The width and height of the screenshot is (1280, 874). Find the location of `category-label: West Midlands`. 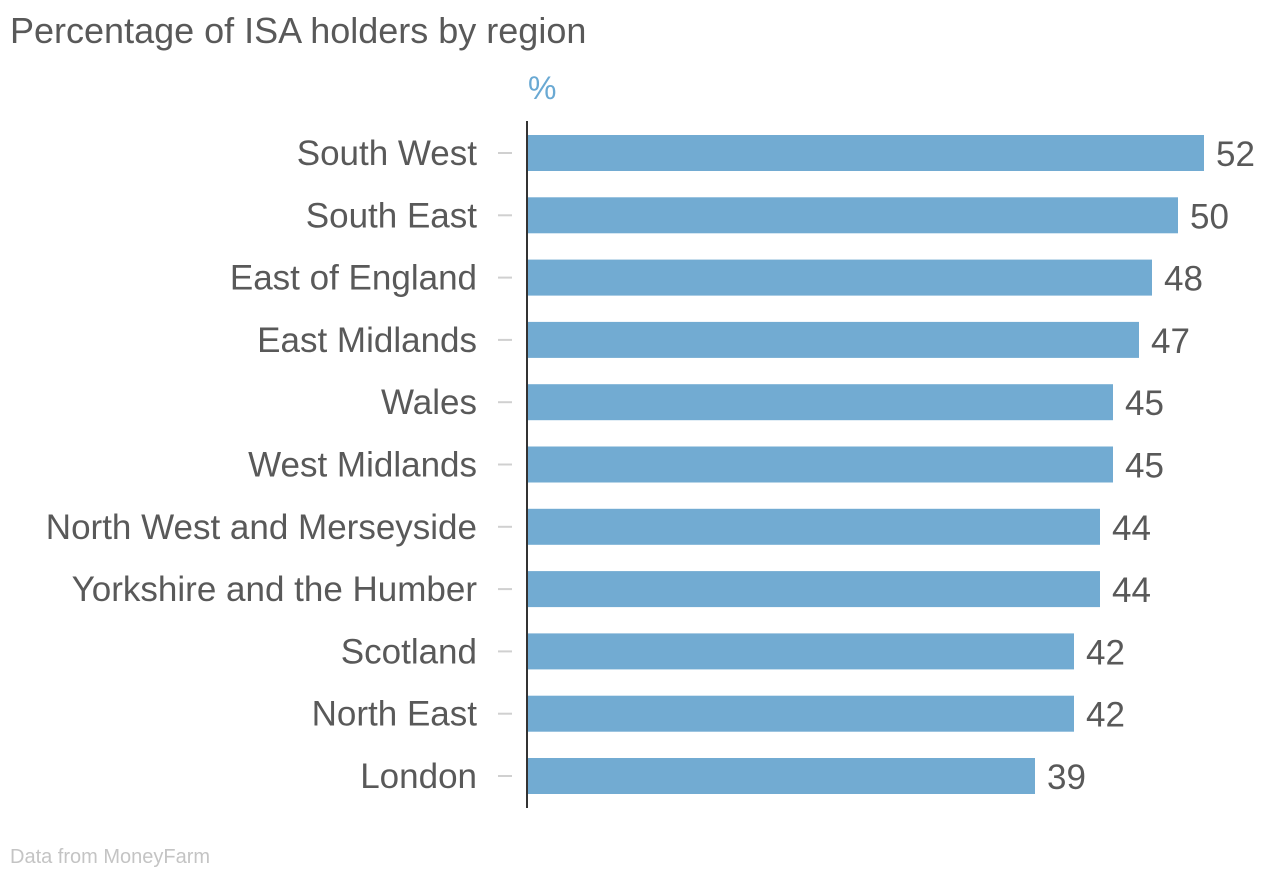

category-label: West Midlands is located at coordinates (362, 465).